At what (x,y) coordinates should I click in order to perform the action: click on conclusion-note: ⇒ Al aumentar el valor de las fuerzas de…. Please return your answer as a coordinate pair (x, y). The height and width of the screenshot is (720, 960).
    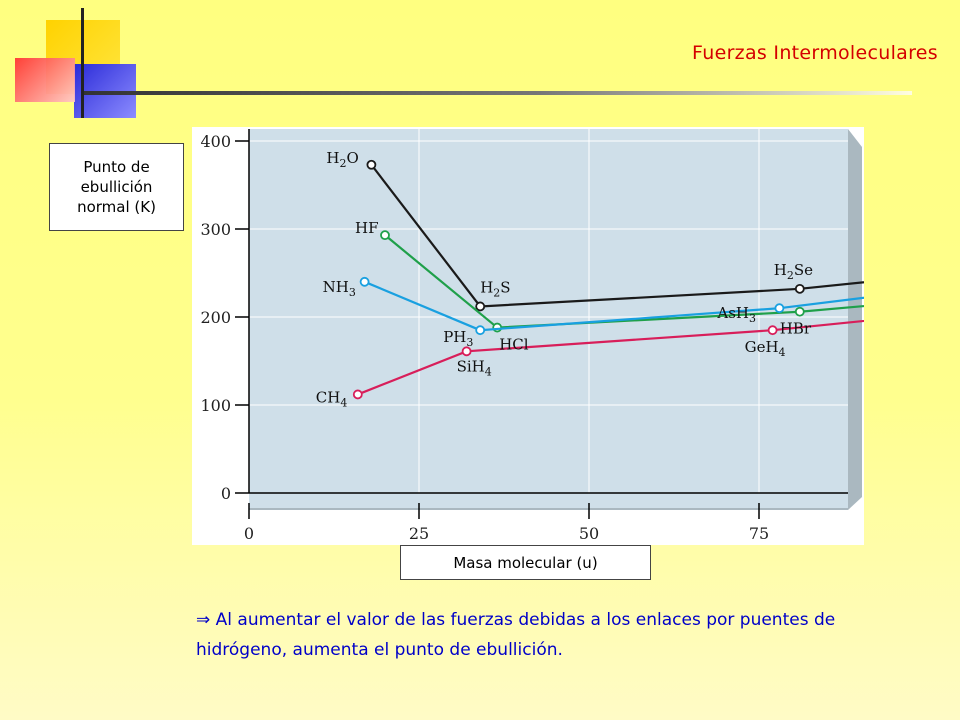
    Looking at the image, I should click on (546, 635).